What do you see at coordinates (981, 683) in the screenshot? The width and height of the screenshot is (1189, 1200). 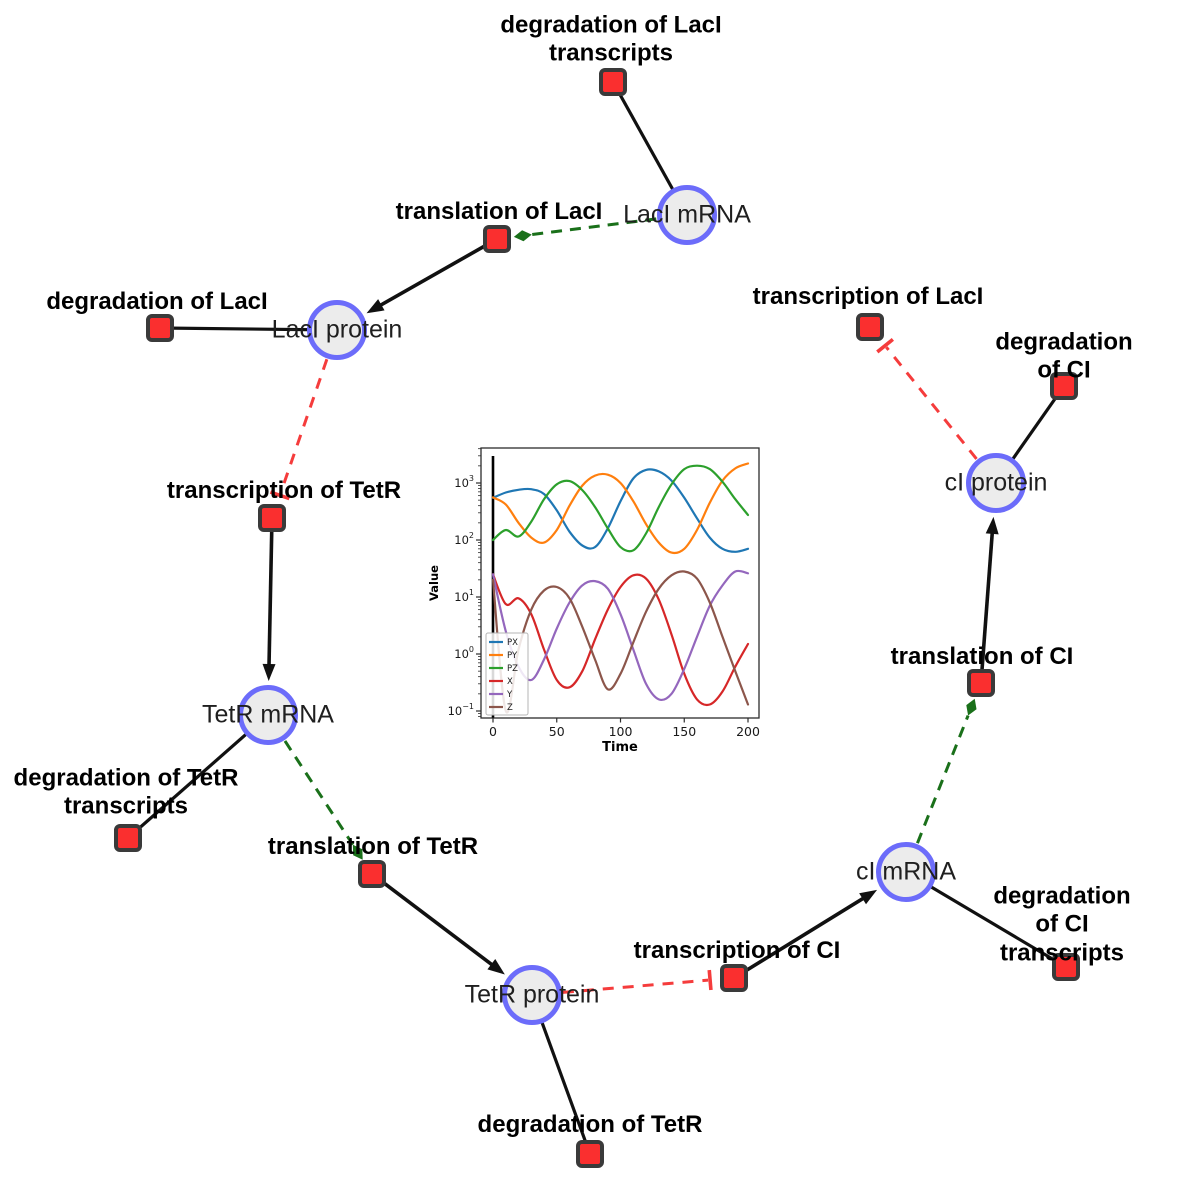 I see `reaction-node-translation-ci` at bounding box center [981, 683].